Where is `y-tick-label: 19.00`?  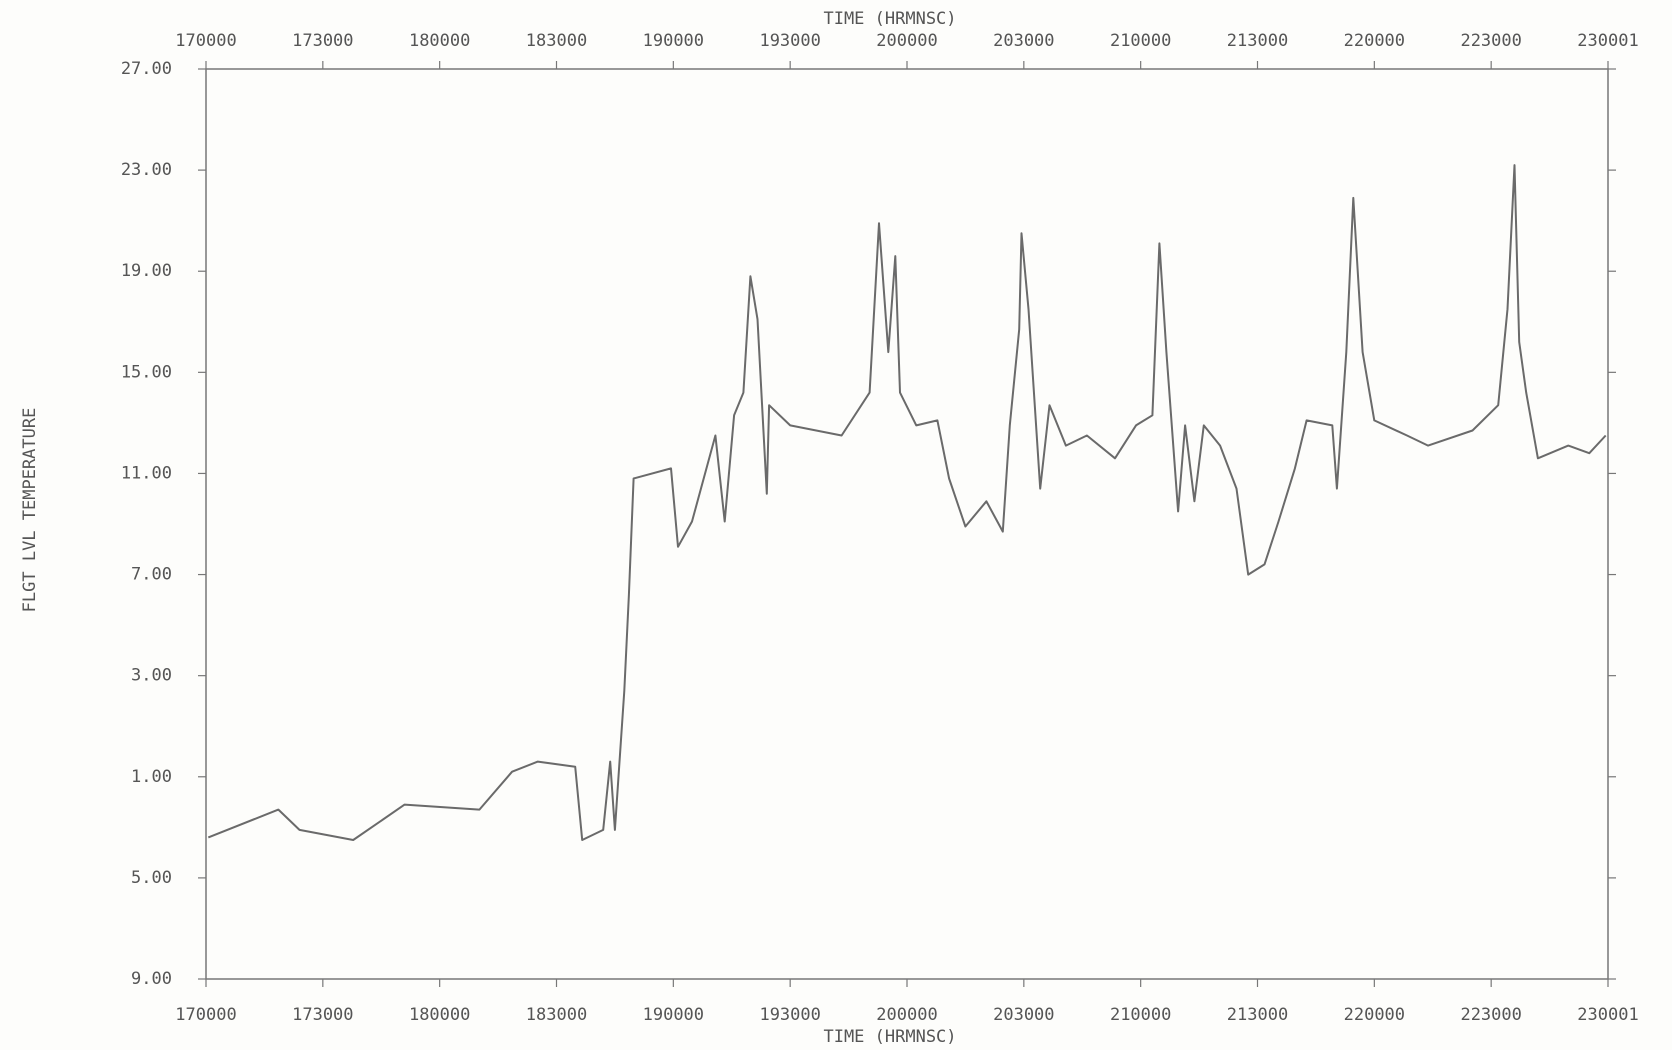
y-tick-label: 19.00 is located at coordinates (146, 271).